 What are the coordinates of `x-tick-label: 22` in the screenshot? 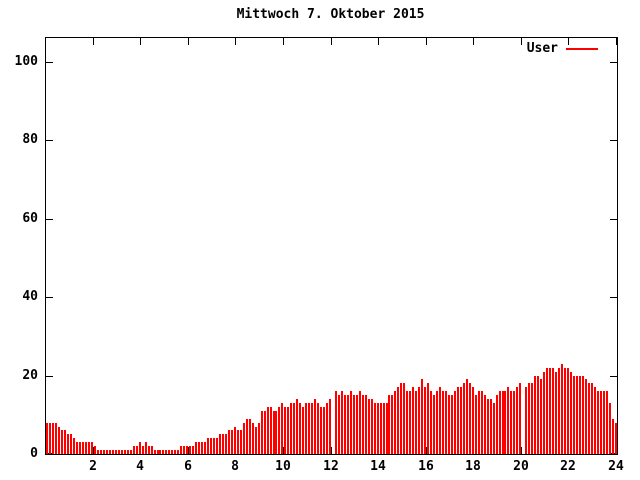 It's located at (568, 466).